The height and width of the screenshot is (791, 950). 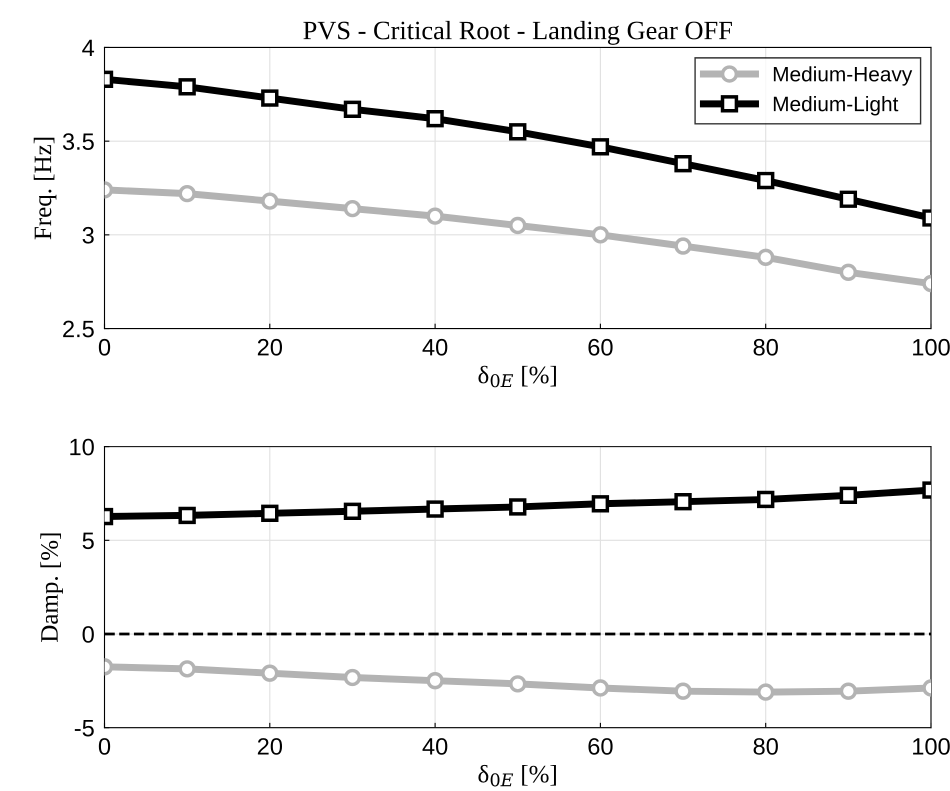 I want to click on chart-title: PVS - Critical Root - Landing Gear OFF, so click(x=517, y=32).